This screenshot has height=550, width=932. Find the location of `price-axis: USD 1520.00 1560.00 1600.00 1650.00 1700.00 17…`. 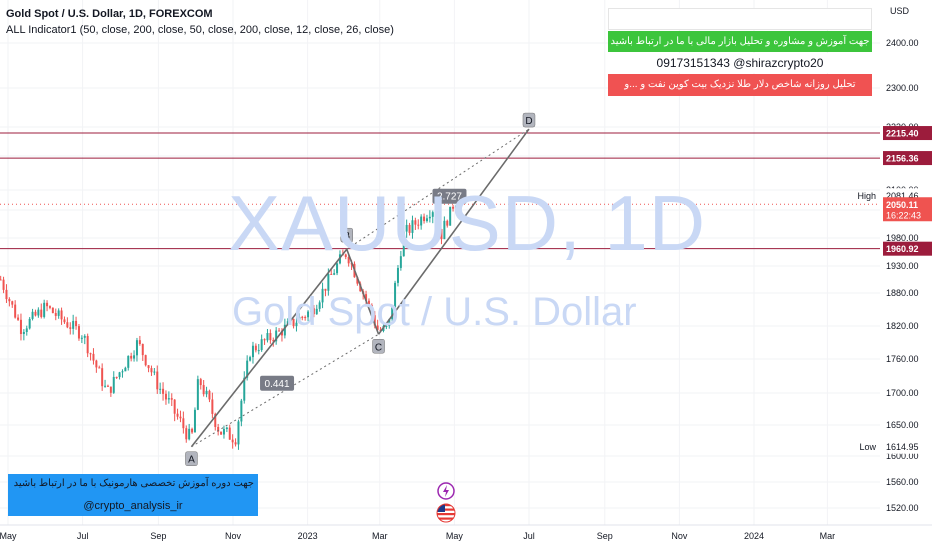

price-axis: USD 1520.00 1560.00 1600.00 1650.00 1700.00 17… is located at coordinates (894, 275).